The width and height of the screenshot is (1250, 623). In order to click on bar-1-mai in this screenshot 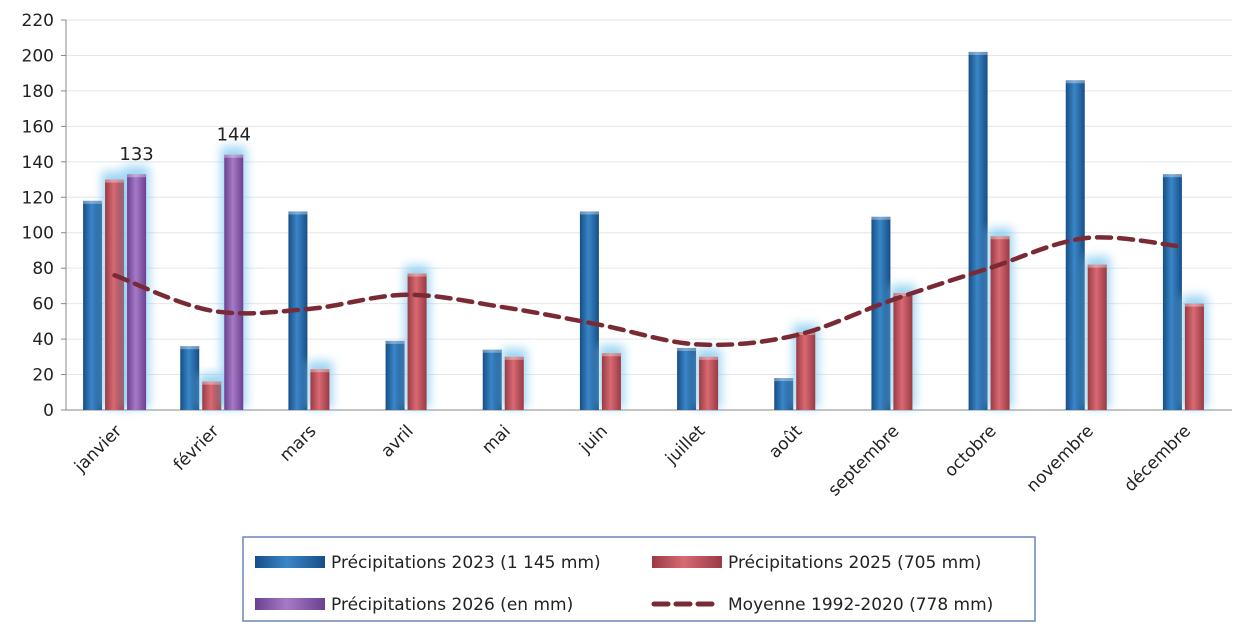, I will do `click(492, 379)`.